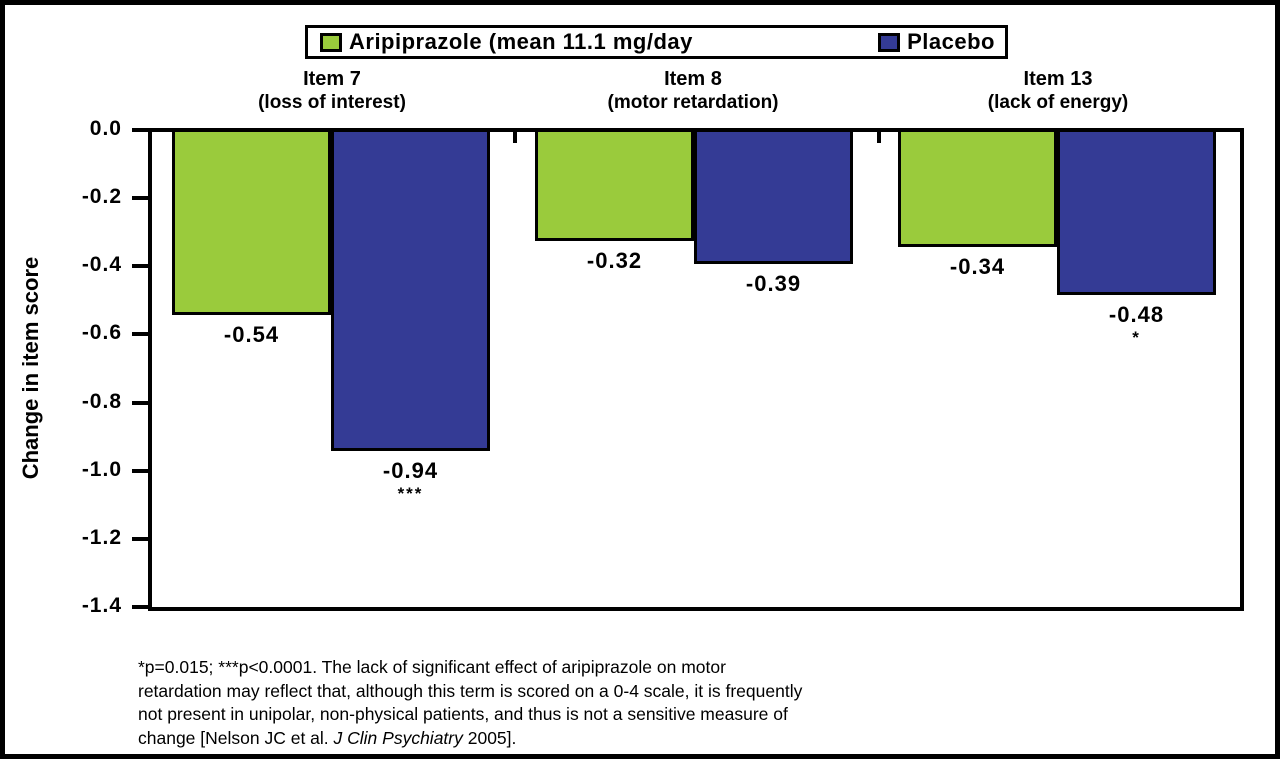  I want to click on y-tick-label--1.4: -1.4, so click(101, 605).